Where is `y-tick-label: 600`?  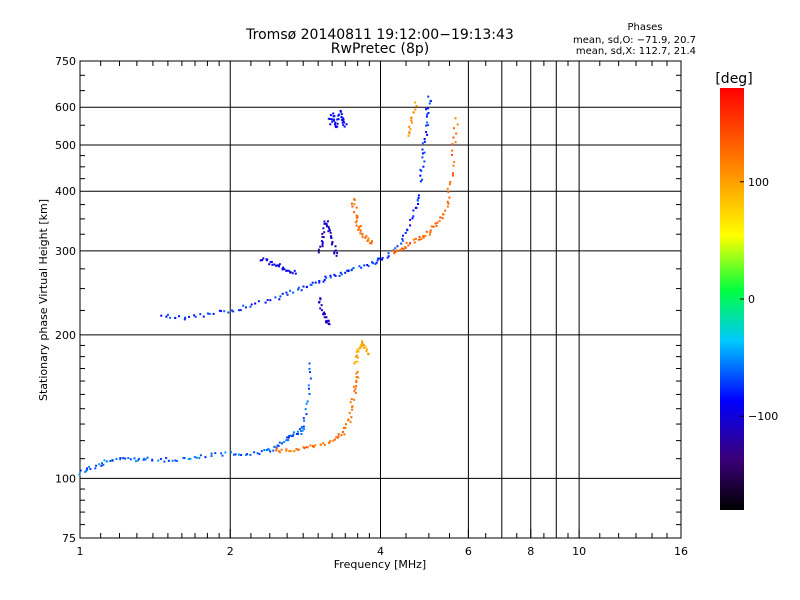
y-tick-label: 600 is located at coordinates (65, 107).